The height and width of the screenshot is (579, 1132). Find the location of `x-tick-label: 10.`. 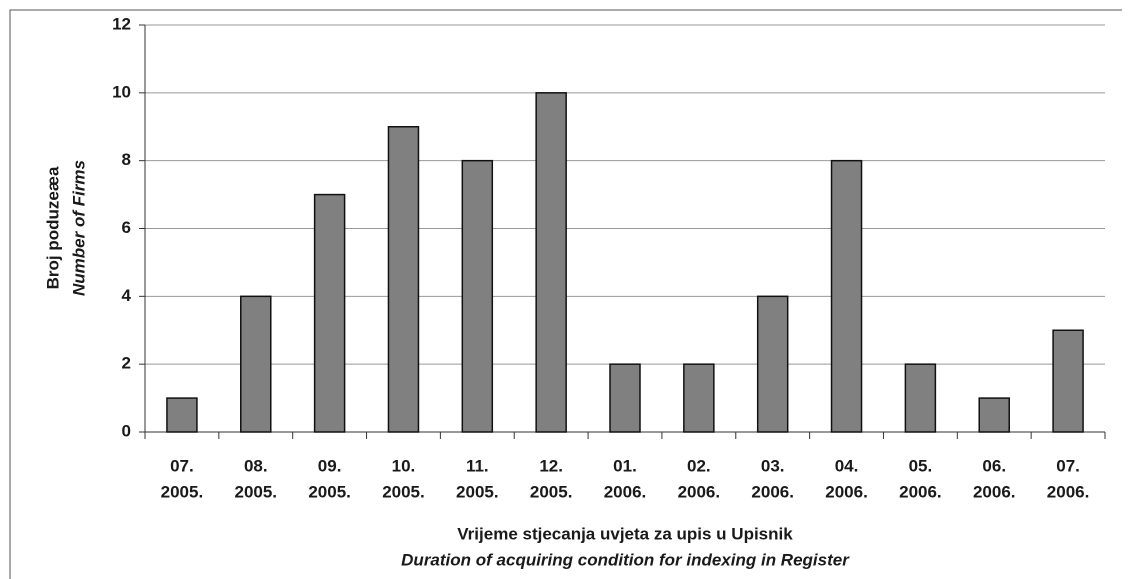

x-tick-label: 10. is located at coordinates (404, 465).